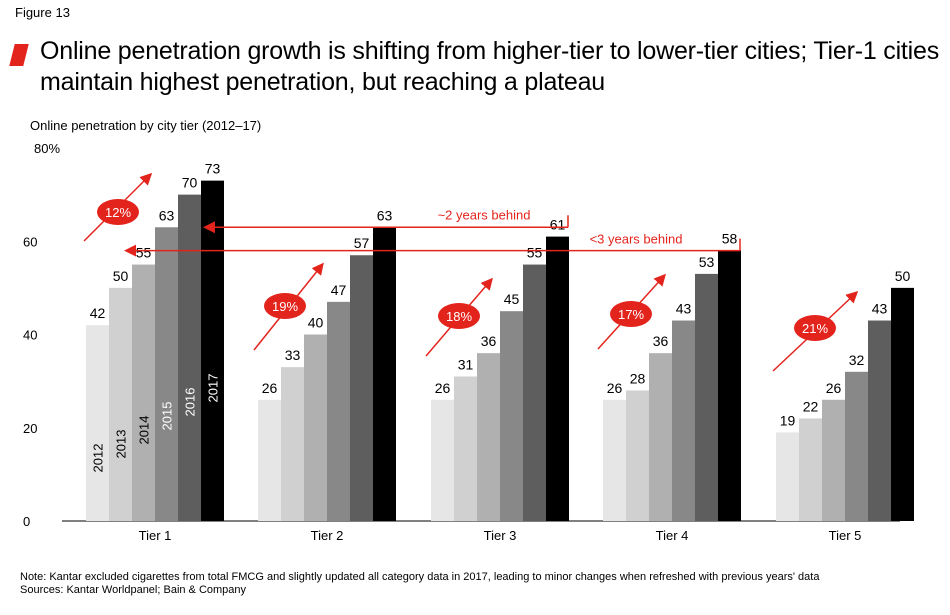  Describe the element at coordinates (558, 225) in the screenshot. I see `data-label: 61` at that location.